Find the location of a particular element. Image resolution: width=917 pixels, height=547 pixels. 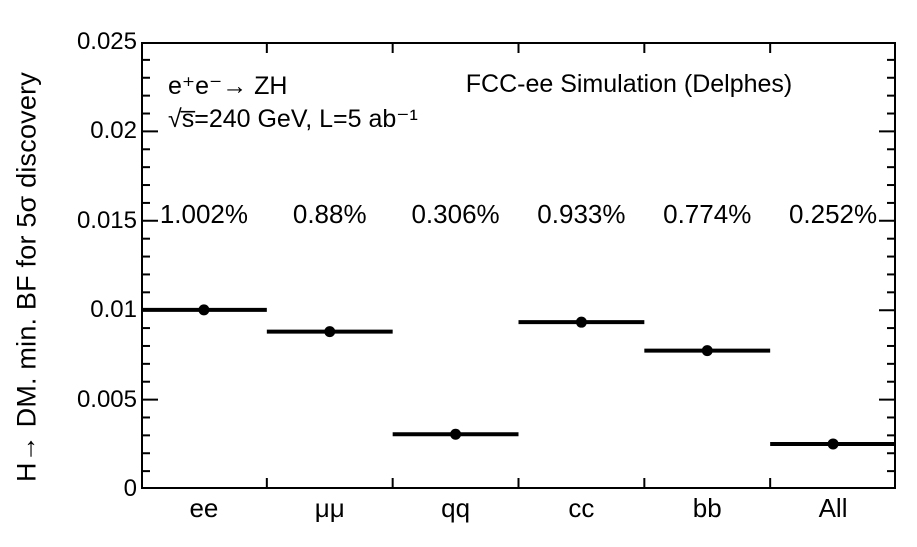

y-tick-label: 0.025 is located at coordinates (106, 41).